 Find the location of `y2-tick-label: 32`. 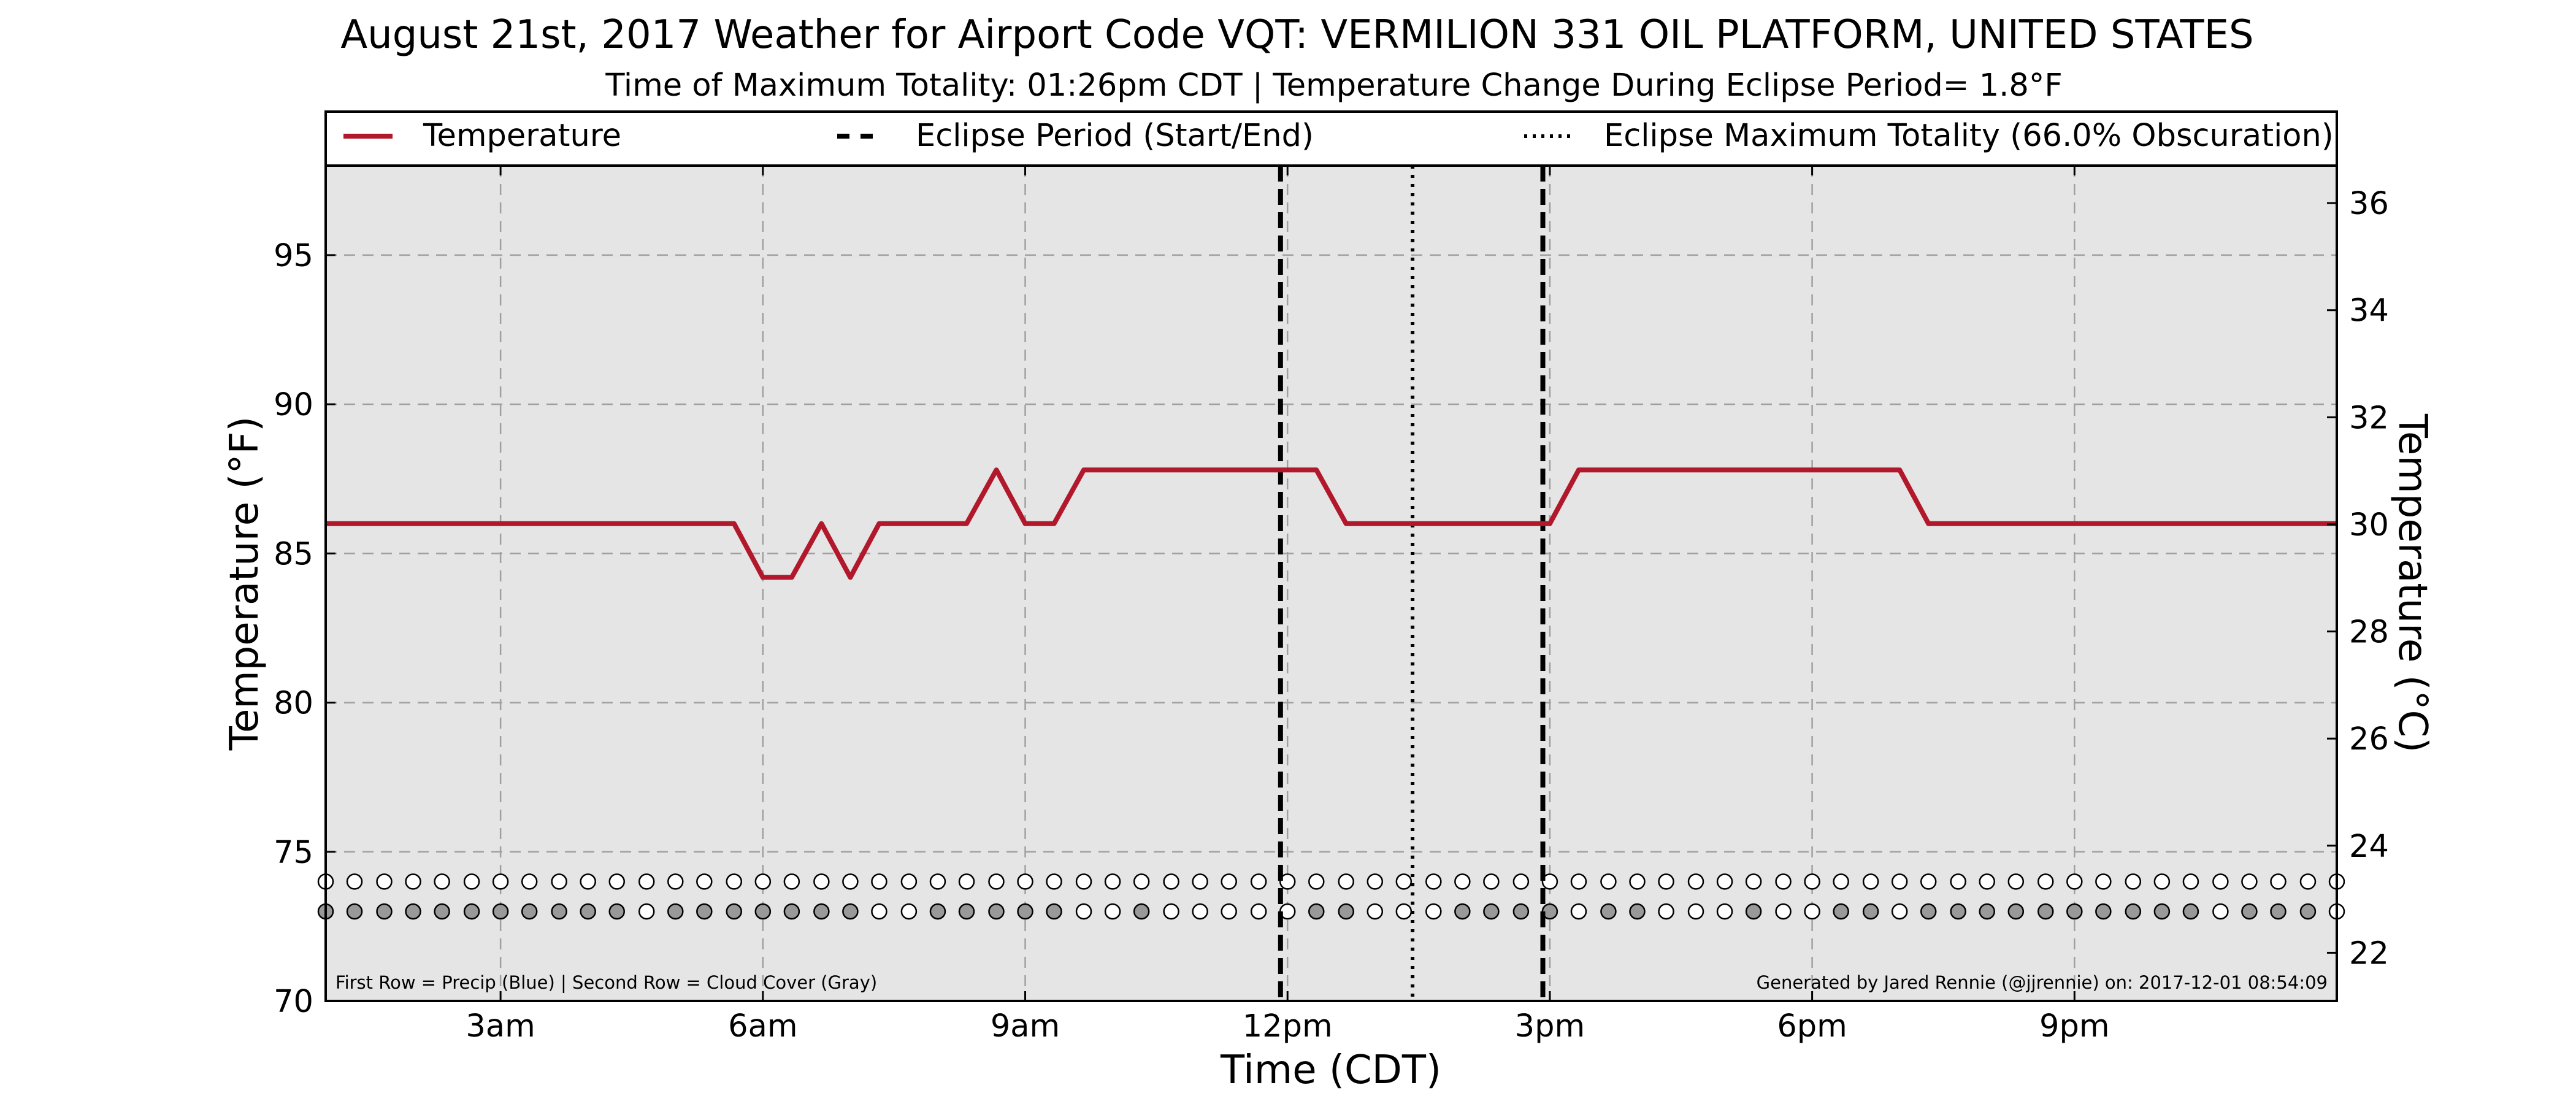

y2-tick-label: 32 is located at coordinates (2369, 418).